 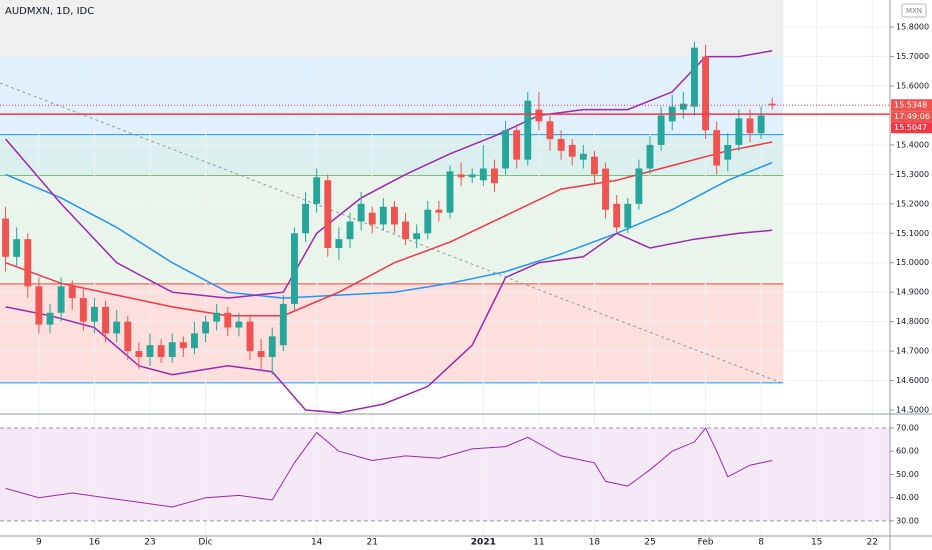 What do you see at coordinates (706, 543) in the screenshot?
I see `x-tick-label: Feb` at bounding box center [706, 543].